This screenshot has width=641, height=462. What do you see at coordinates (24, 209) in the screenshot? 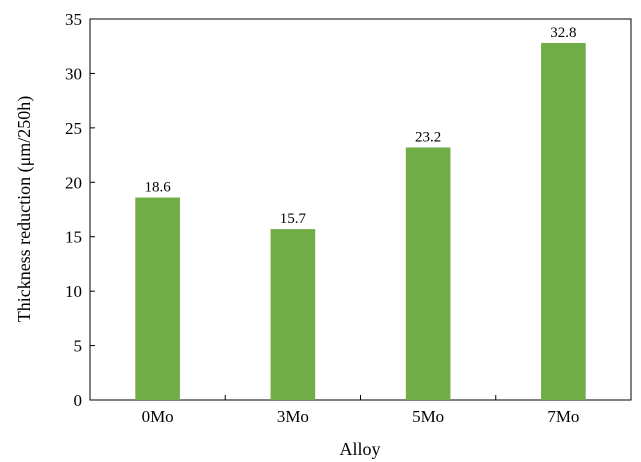
I see `y-axis-title: Thickness reduction (μm/250h)` at bounding box center [24, 209].